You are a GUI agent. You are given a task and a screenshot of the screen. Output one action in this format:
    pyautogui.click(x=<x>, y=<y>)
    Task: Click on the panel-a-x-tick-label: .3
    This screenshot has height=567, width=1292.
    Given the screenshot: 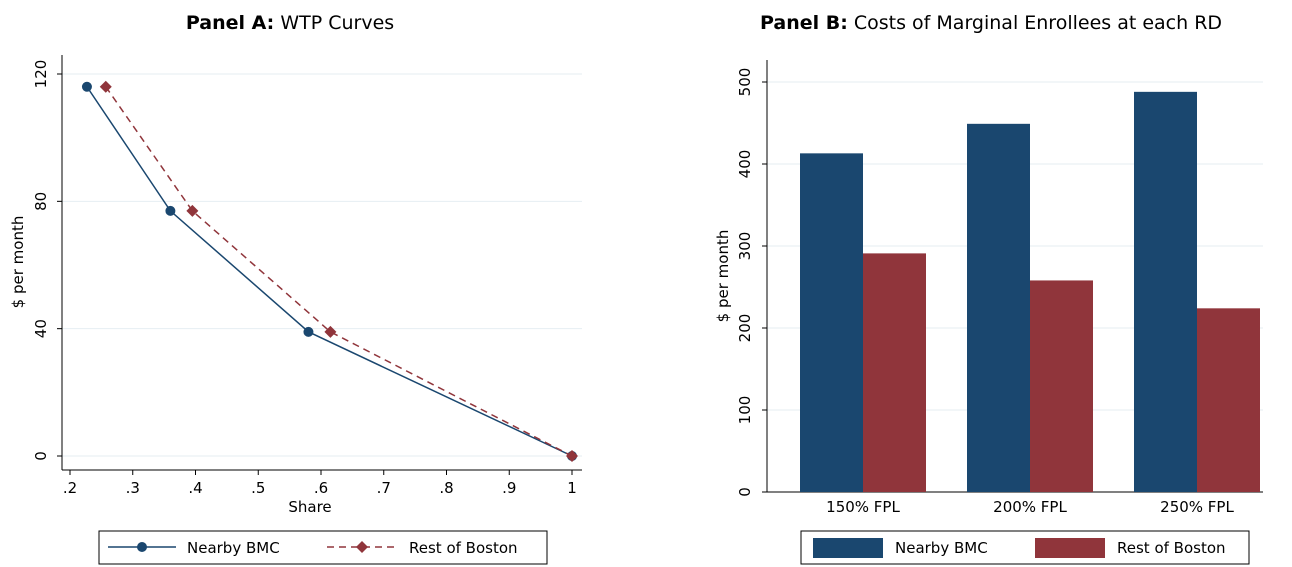 What is the action you would take?
    pyautogui.click(x=133, y=488)
    